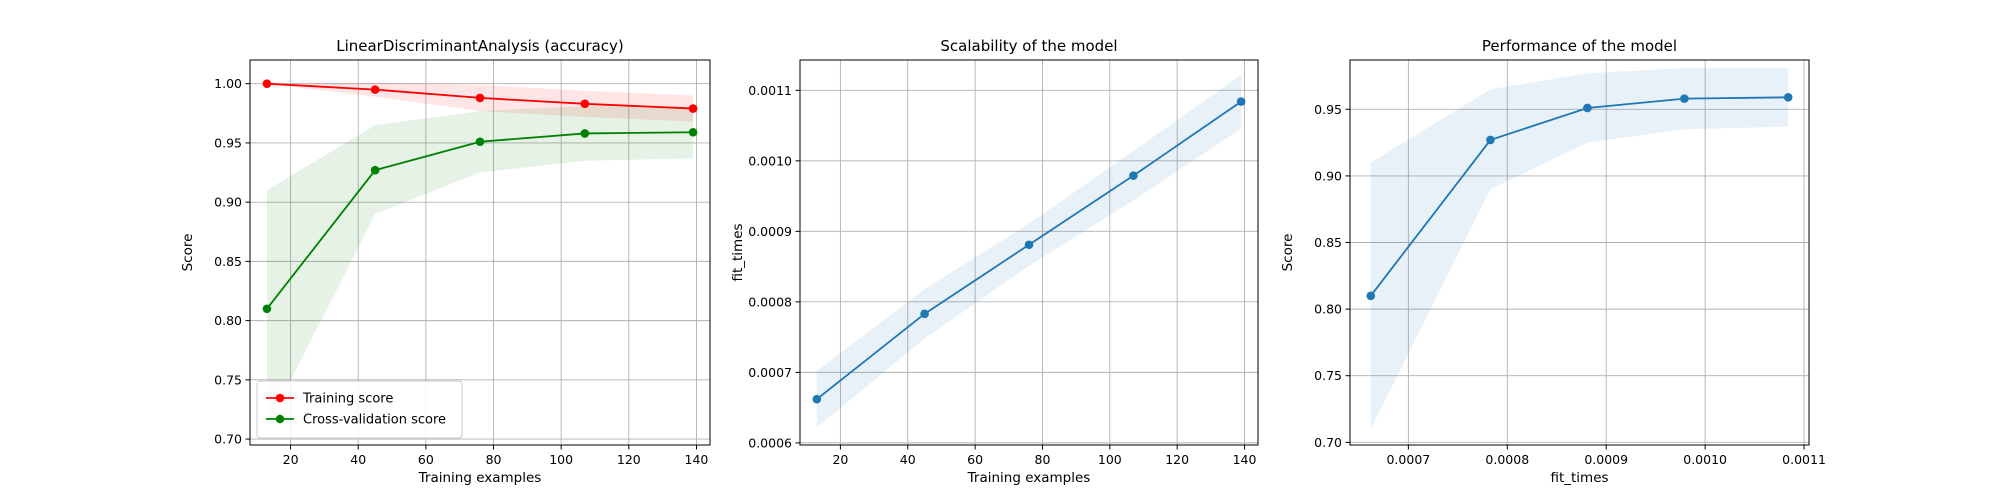  Describe the element at coordinates (1408, 459) in the screenshot. I see `x-tick-label: 0.0007` at that location.